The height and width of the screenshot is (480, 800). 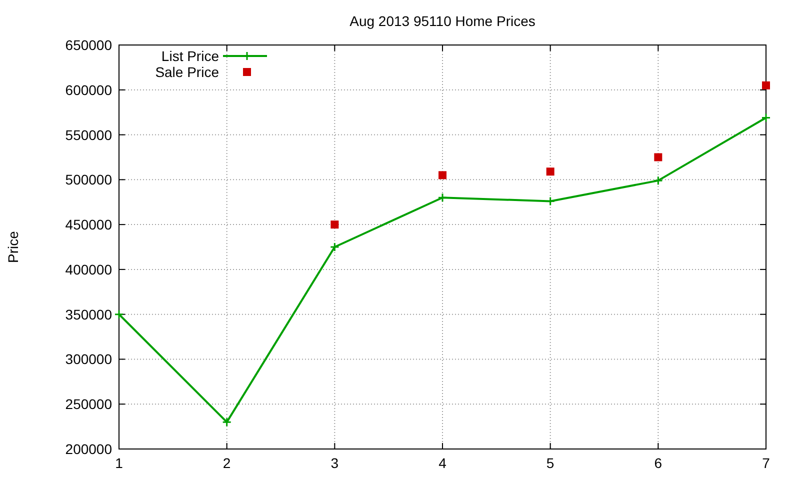 I want to click on x-tick-label: 2, so click(x=226, y=463).